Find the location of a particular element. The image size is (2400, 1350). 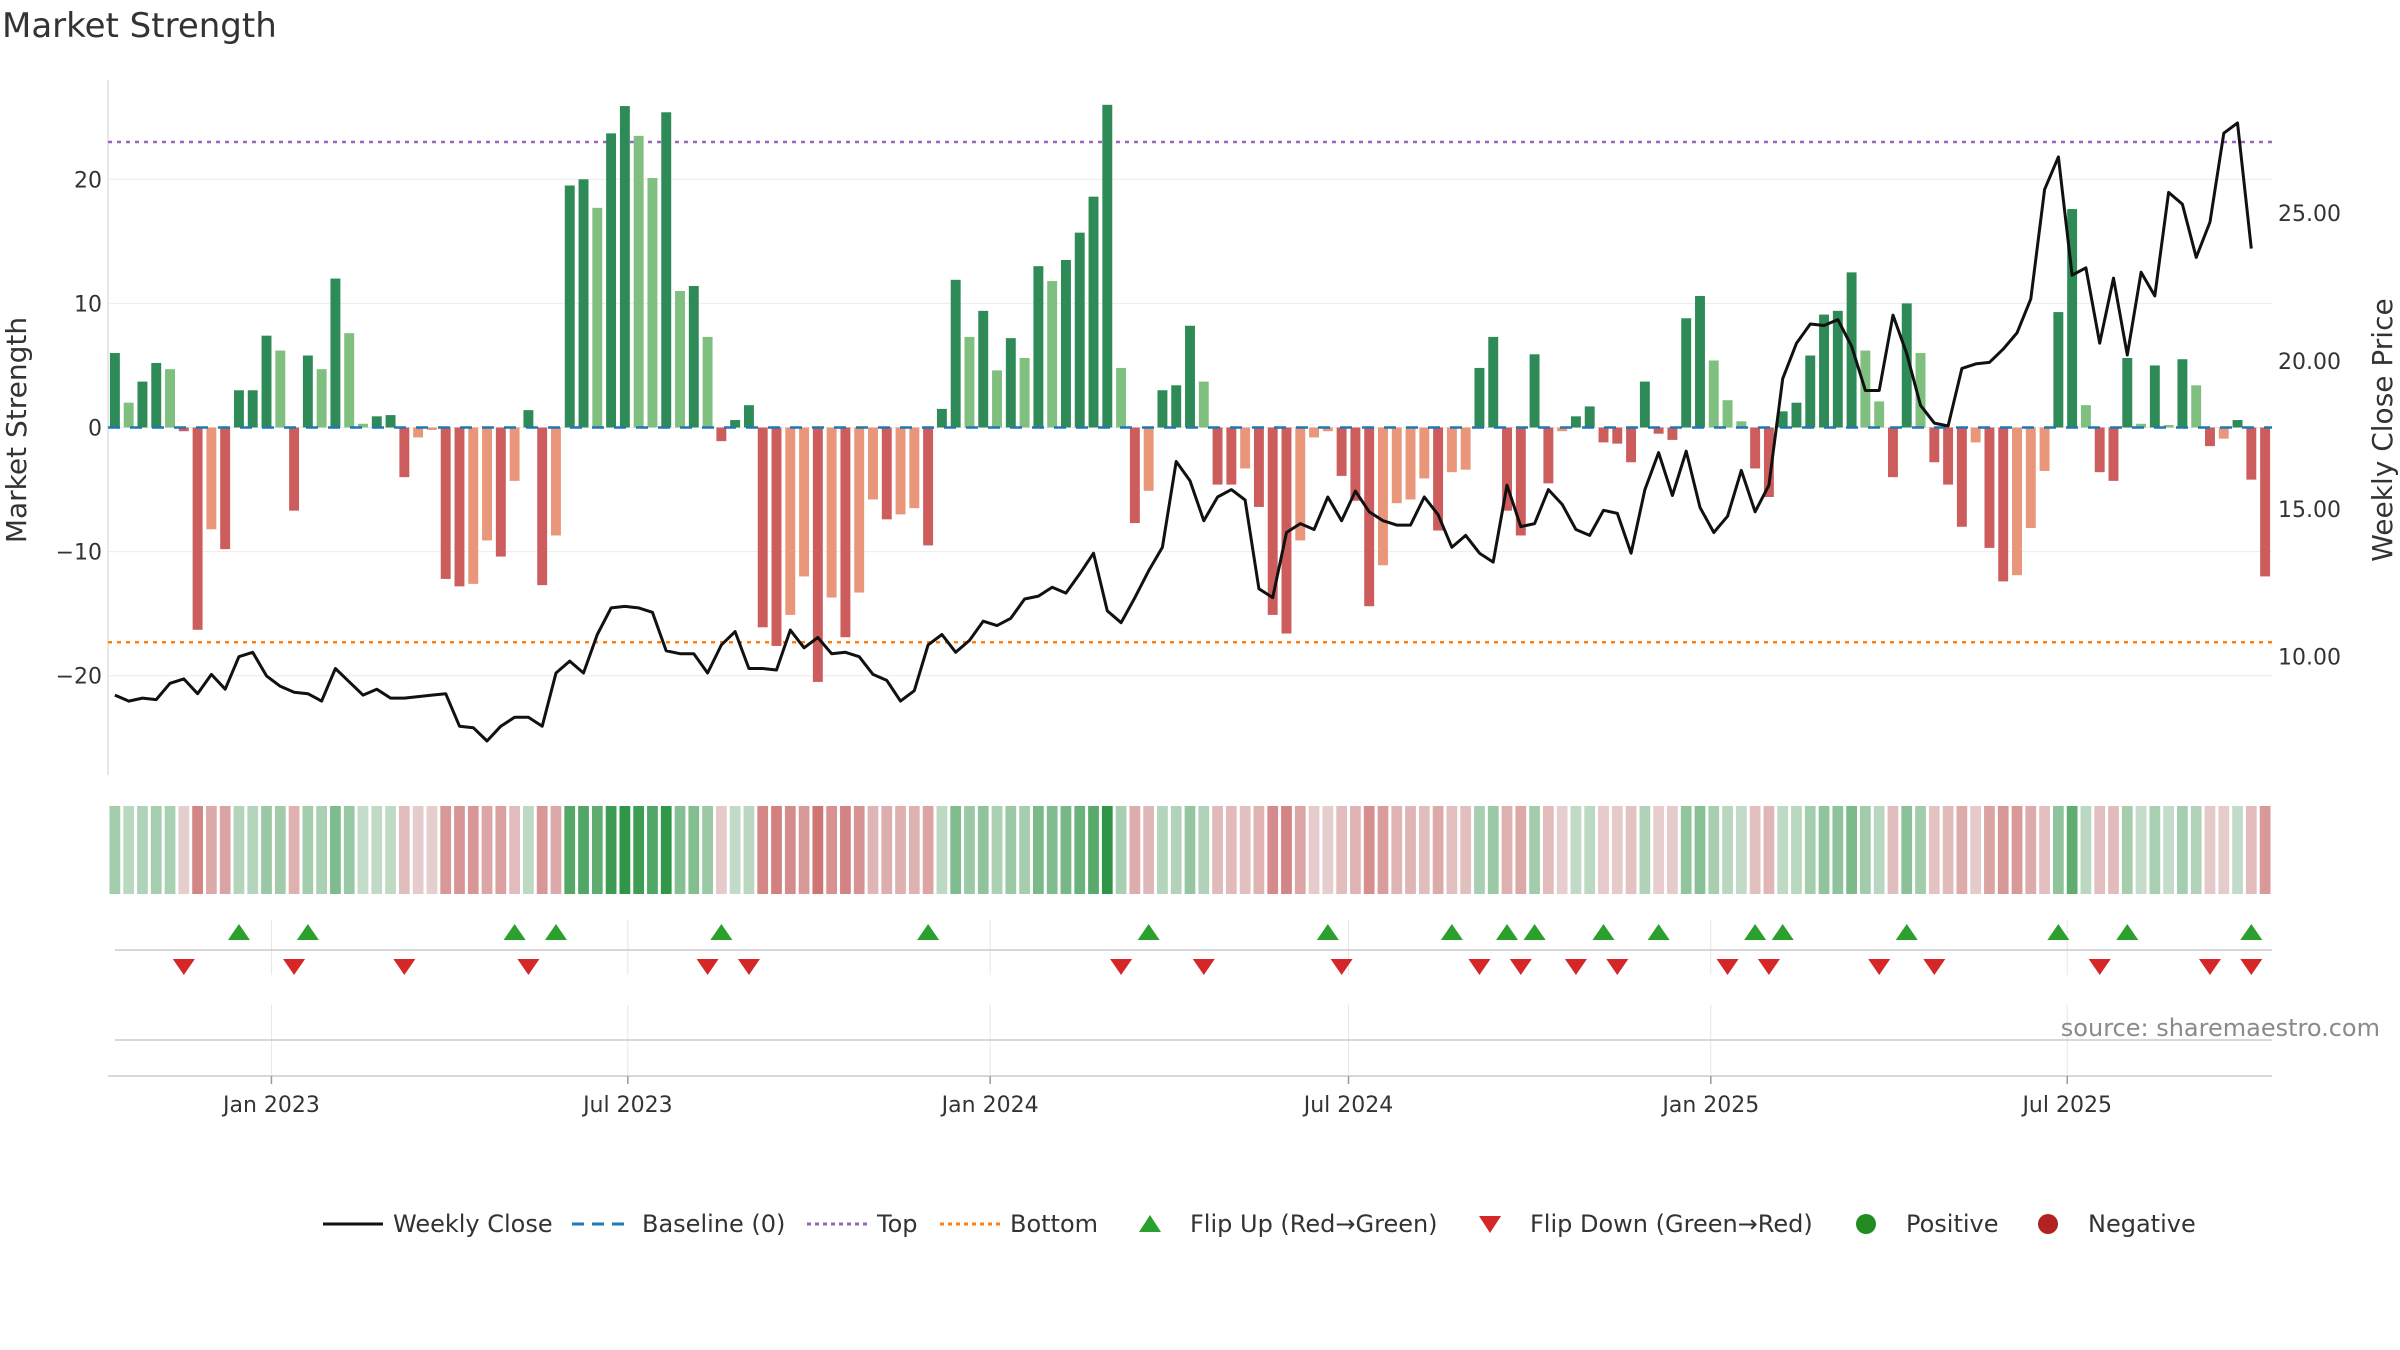

right-tick-label: 15.00 is located at coordinates (2309, 510).